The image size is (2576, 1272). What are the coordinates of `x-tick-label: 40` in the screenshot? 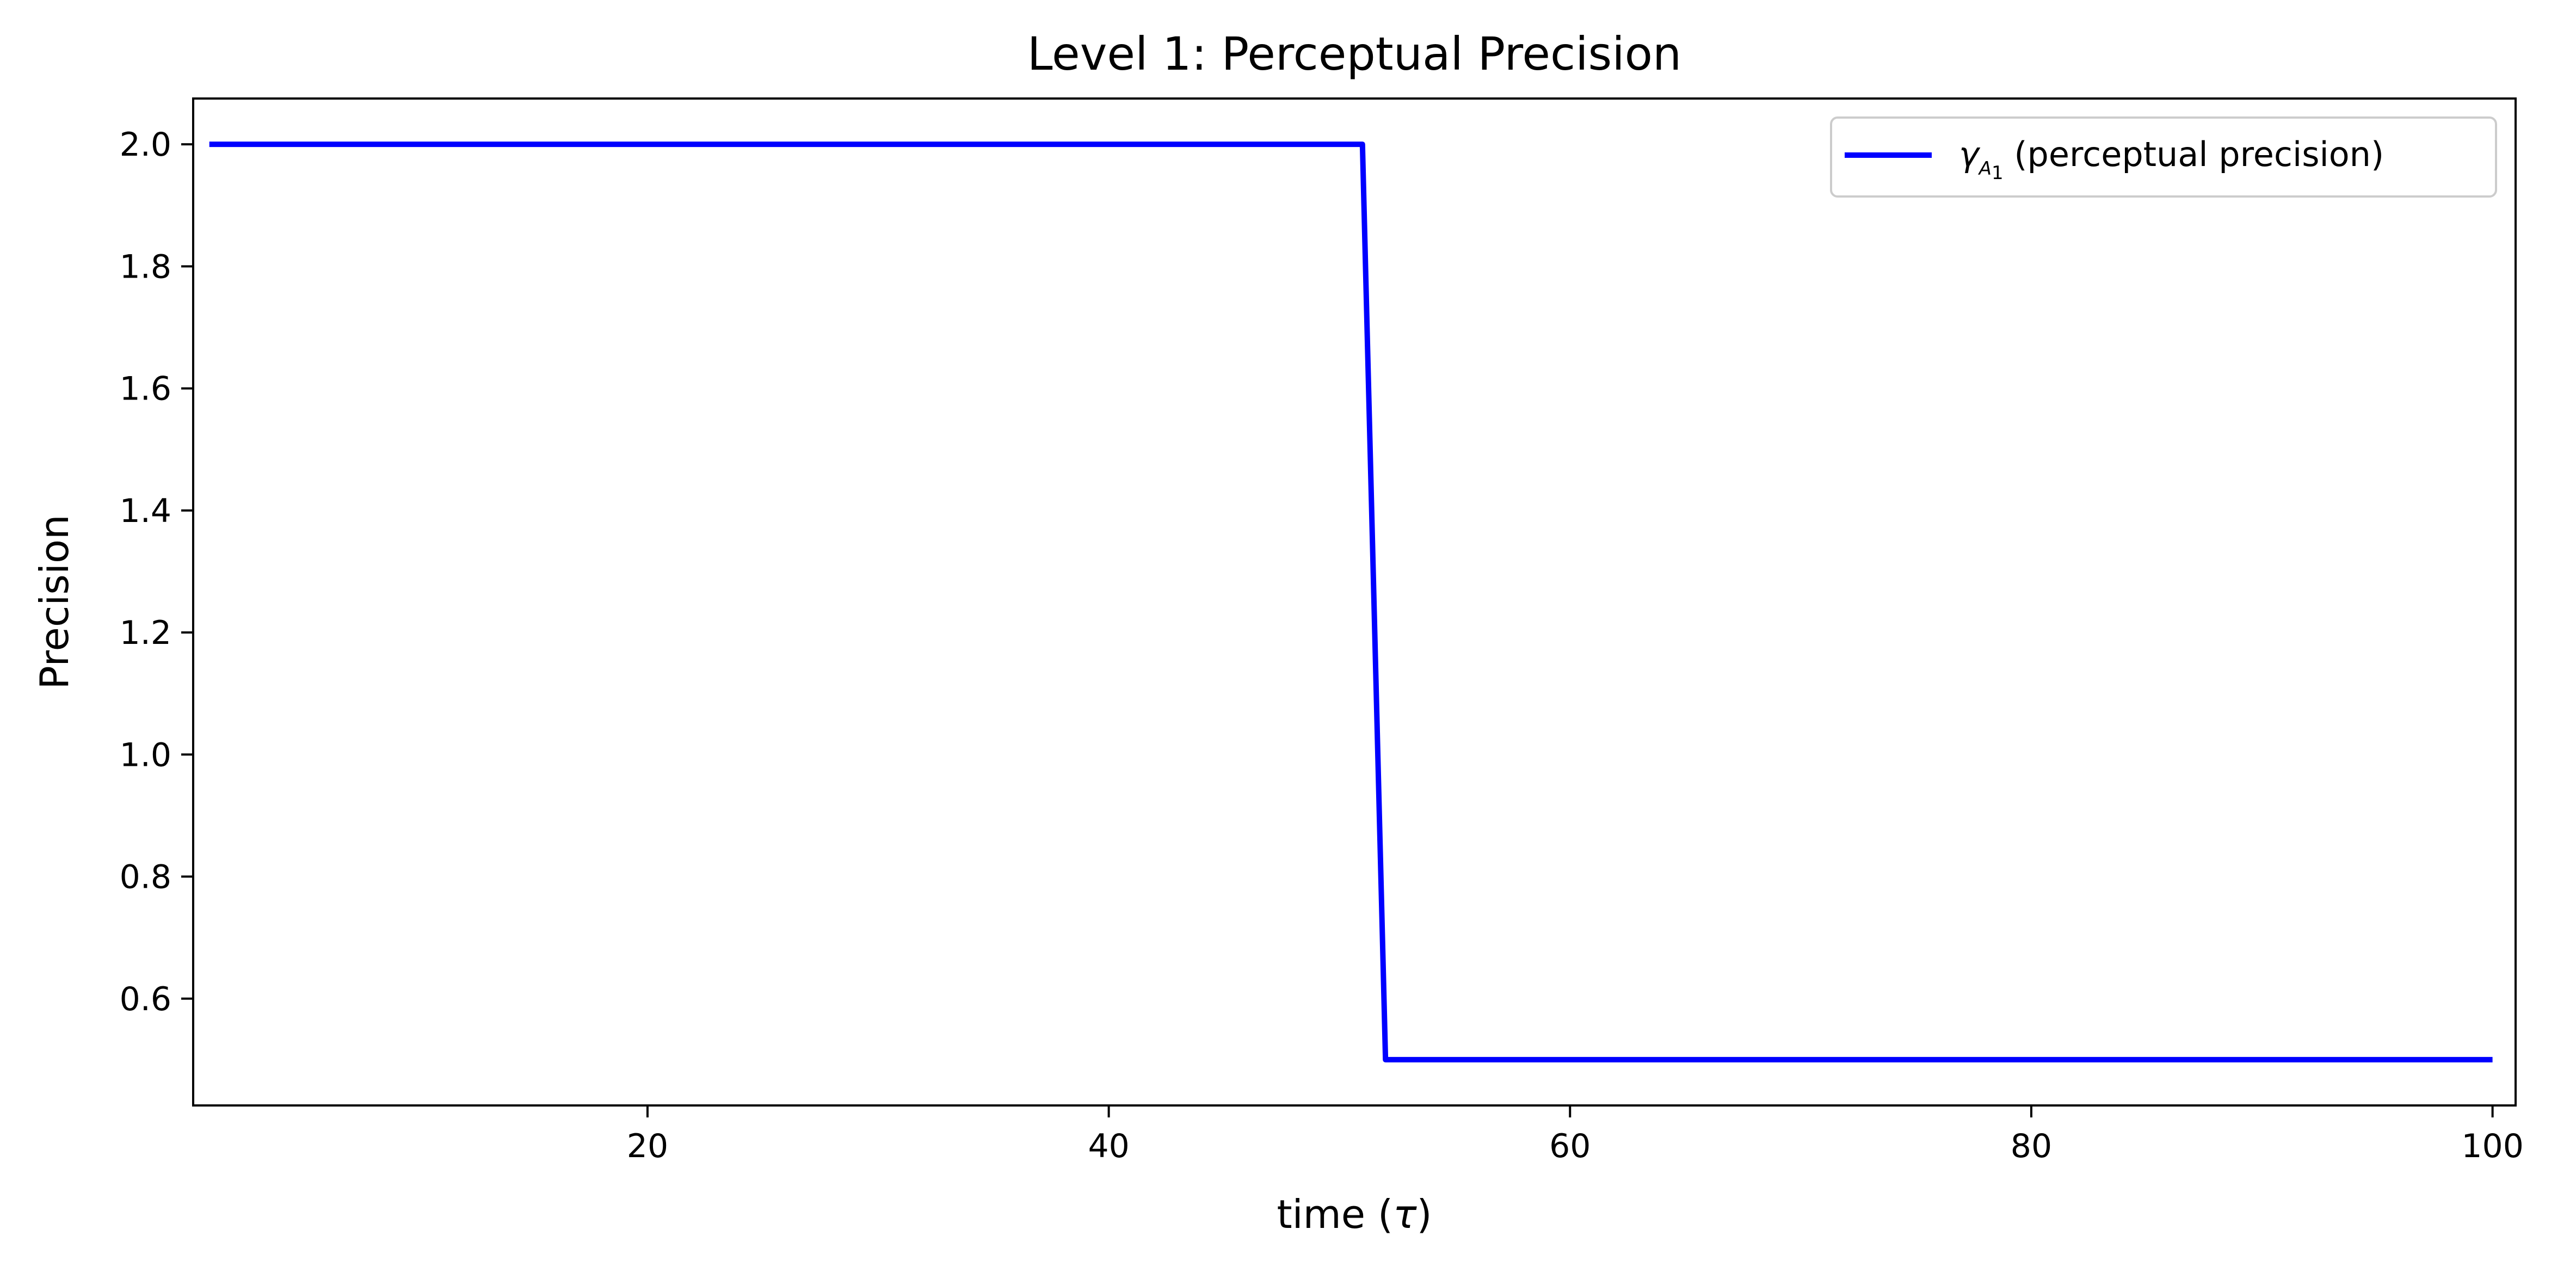 It's located at (1108, 1146).